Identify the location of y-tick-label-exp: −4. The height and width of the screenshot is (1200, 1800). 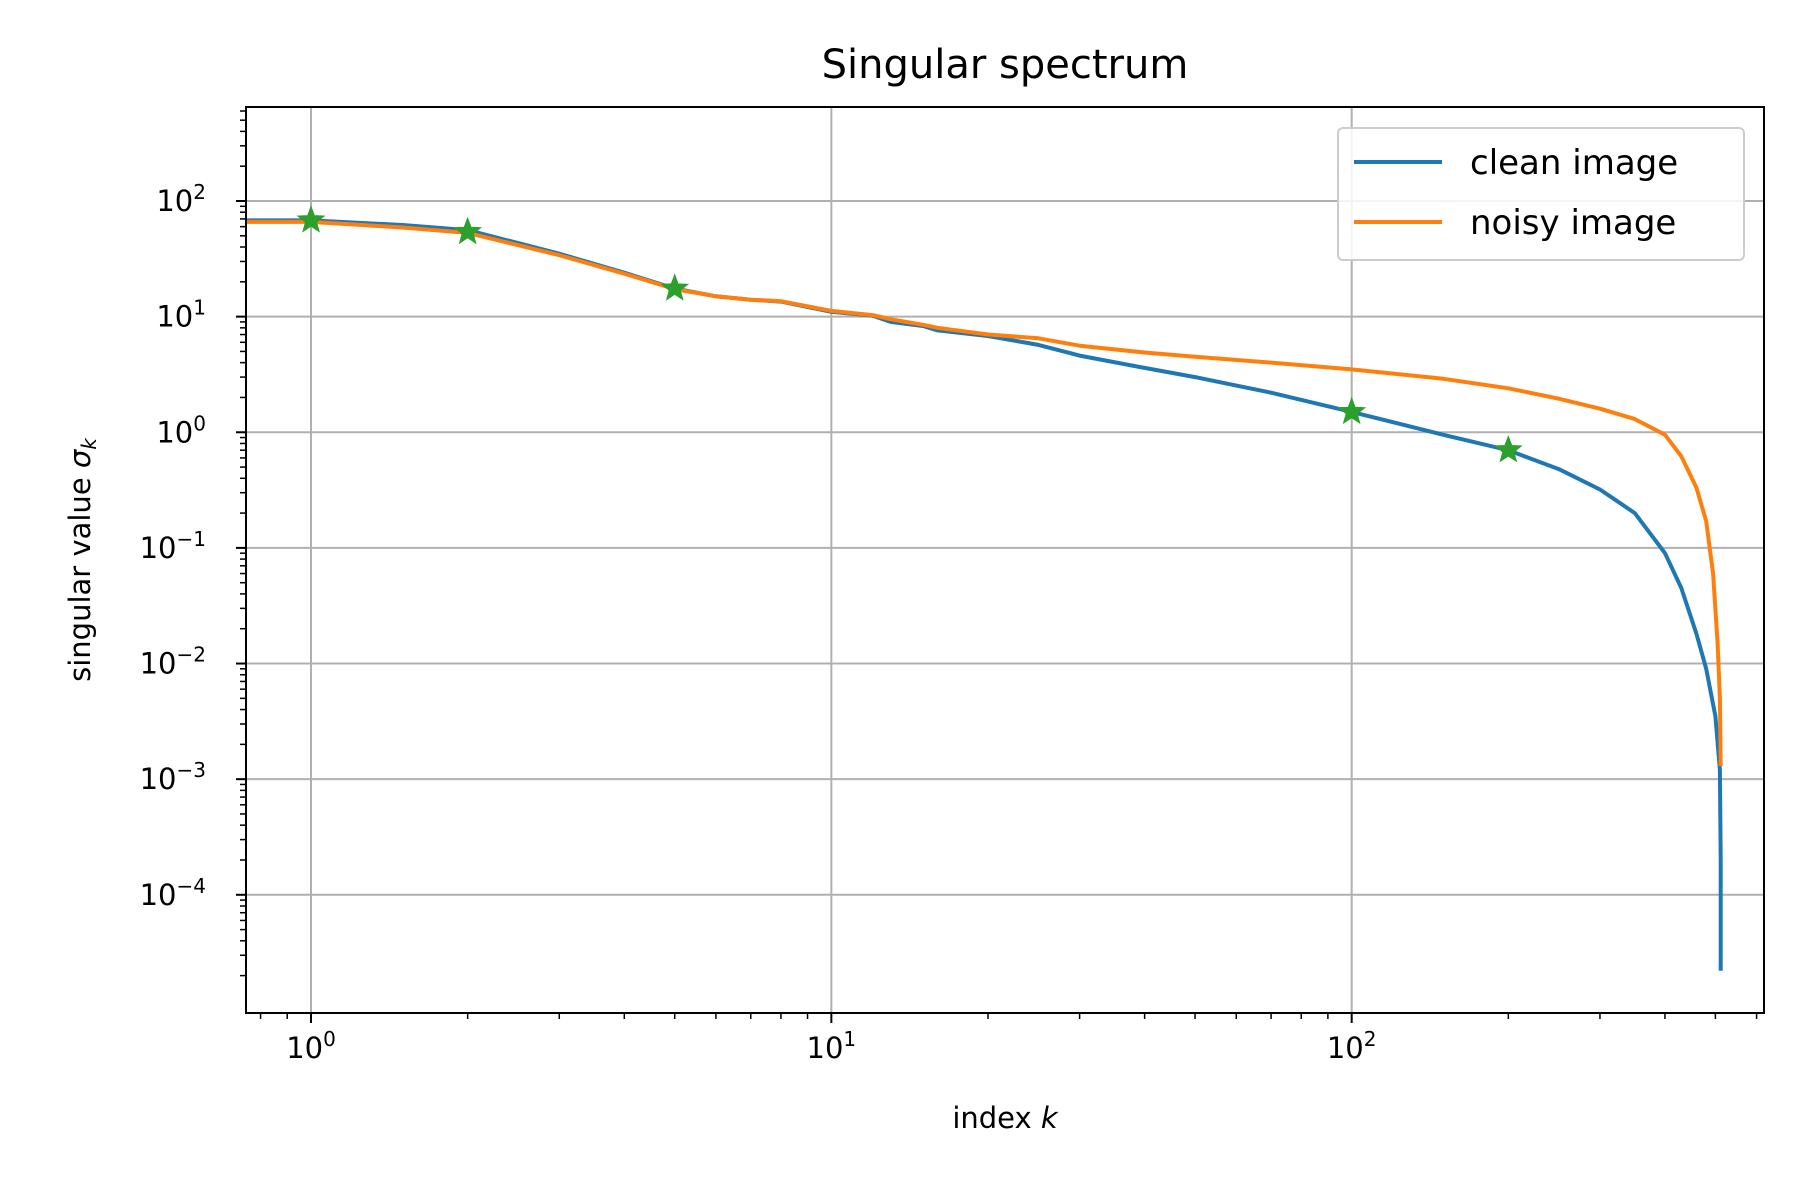
(191, 886).